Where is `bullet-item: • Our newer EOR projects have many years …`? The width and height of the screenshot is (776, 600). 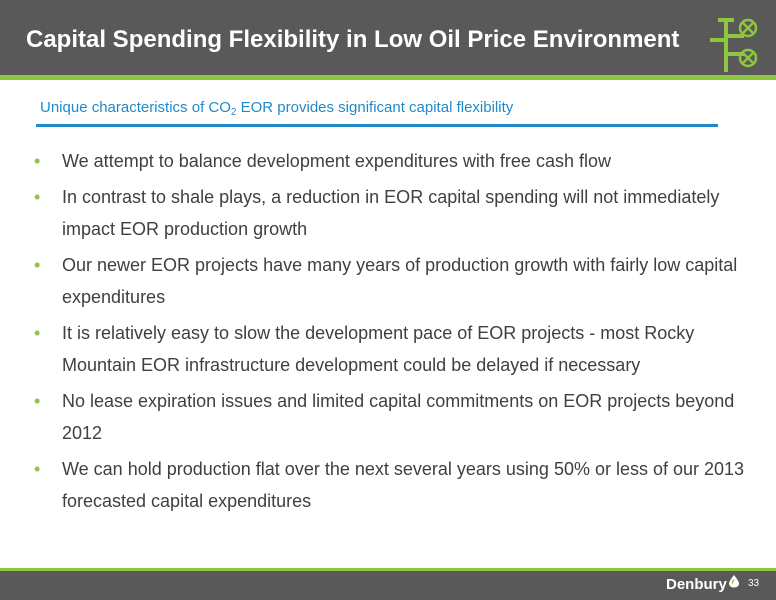 bullet-item: • Our newer EOR projects have many years … is located at coordinates (399, 281).